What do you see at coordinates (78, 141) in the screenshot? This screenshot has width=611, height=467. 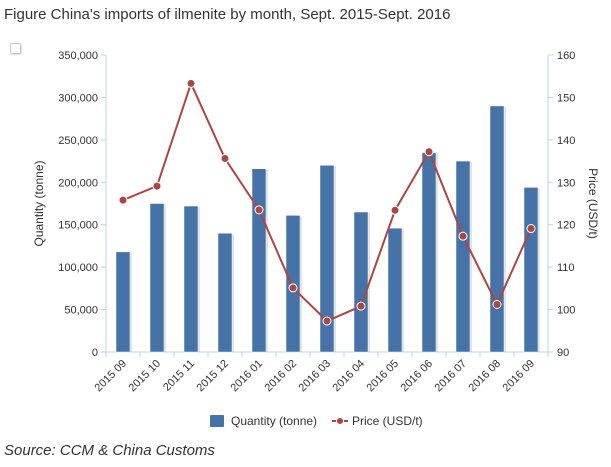 I see `y-tick-label: 250,000` at bounding box center [78, 141].